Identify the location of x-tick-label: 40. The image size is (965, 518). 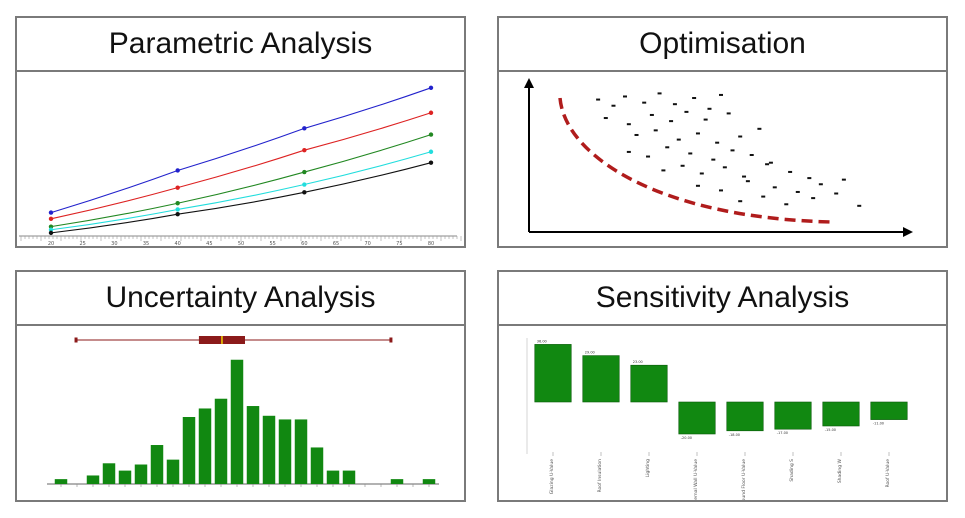
(177, 243).